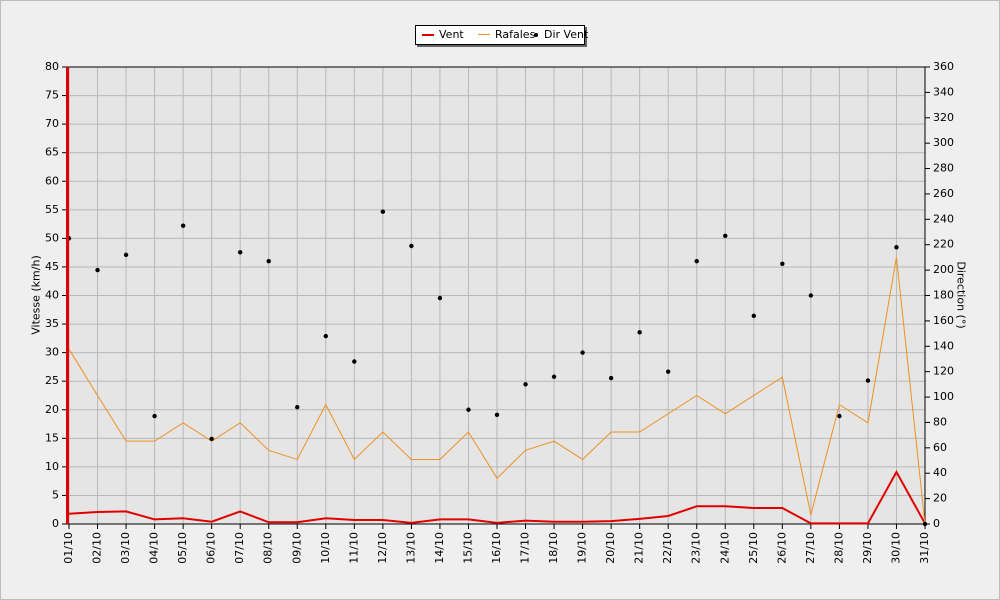  Describe the element at coordinates (781, 548) in the screenshot. I see `x-tick-label: 26/10` at that location.